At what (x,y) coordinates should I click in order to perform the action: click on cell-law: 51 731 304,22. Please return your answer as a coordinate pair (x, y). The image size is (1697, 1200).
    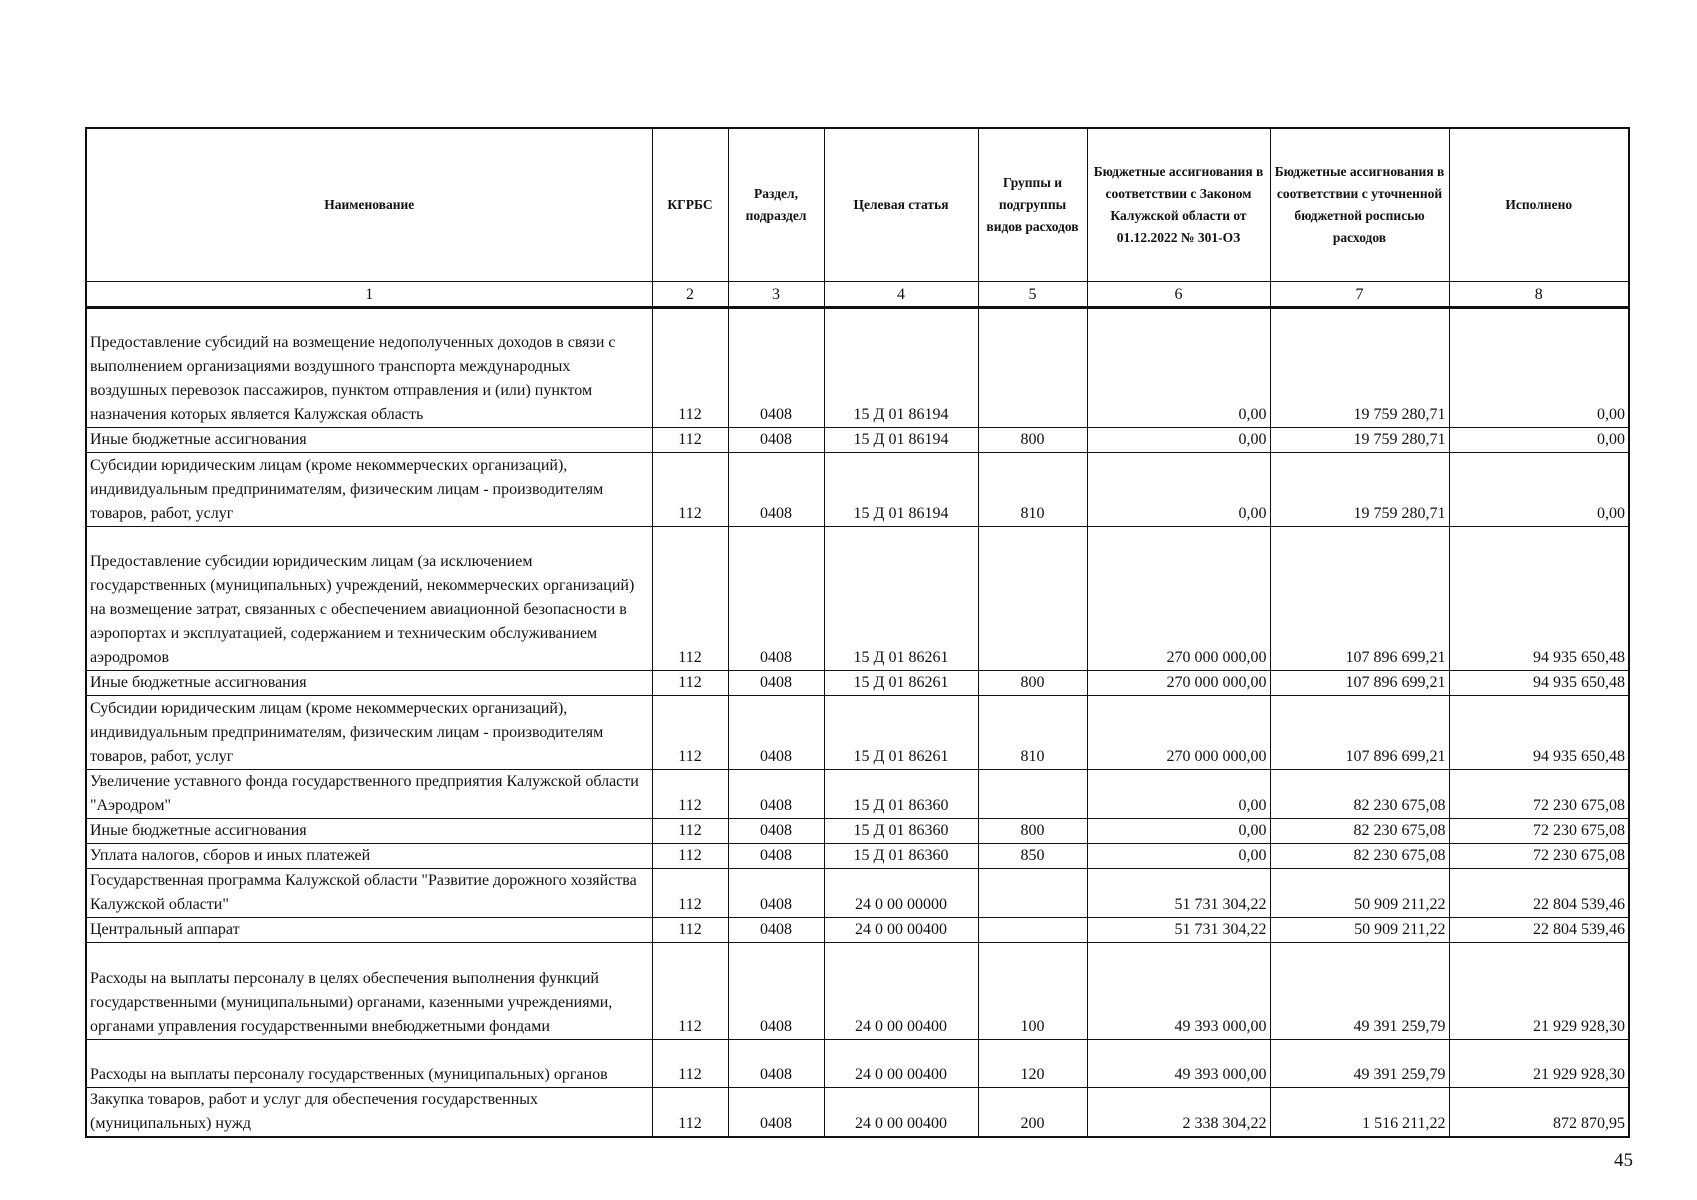
    Looking at the image, I should click on (1178, 929).